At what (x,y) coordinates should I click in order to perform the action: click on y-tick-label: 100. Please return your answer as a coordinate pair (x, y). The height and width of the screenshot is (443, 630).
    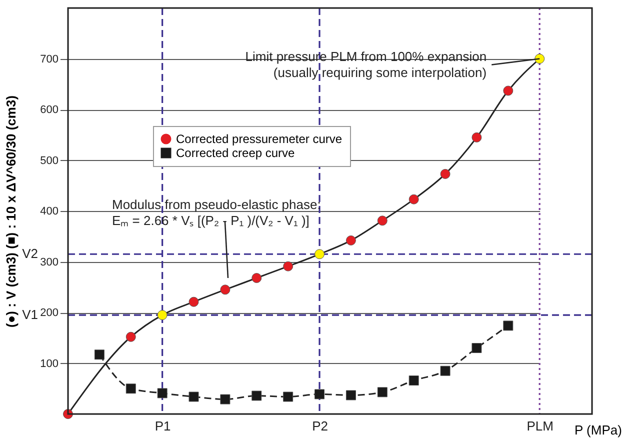
    Looking at the image, I should click on (49, 364).